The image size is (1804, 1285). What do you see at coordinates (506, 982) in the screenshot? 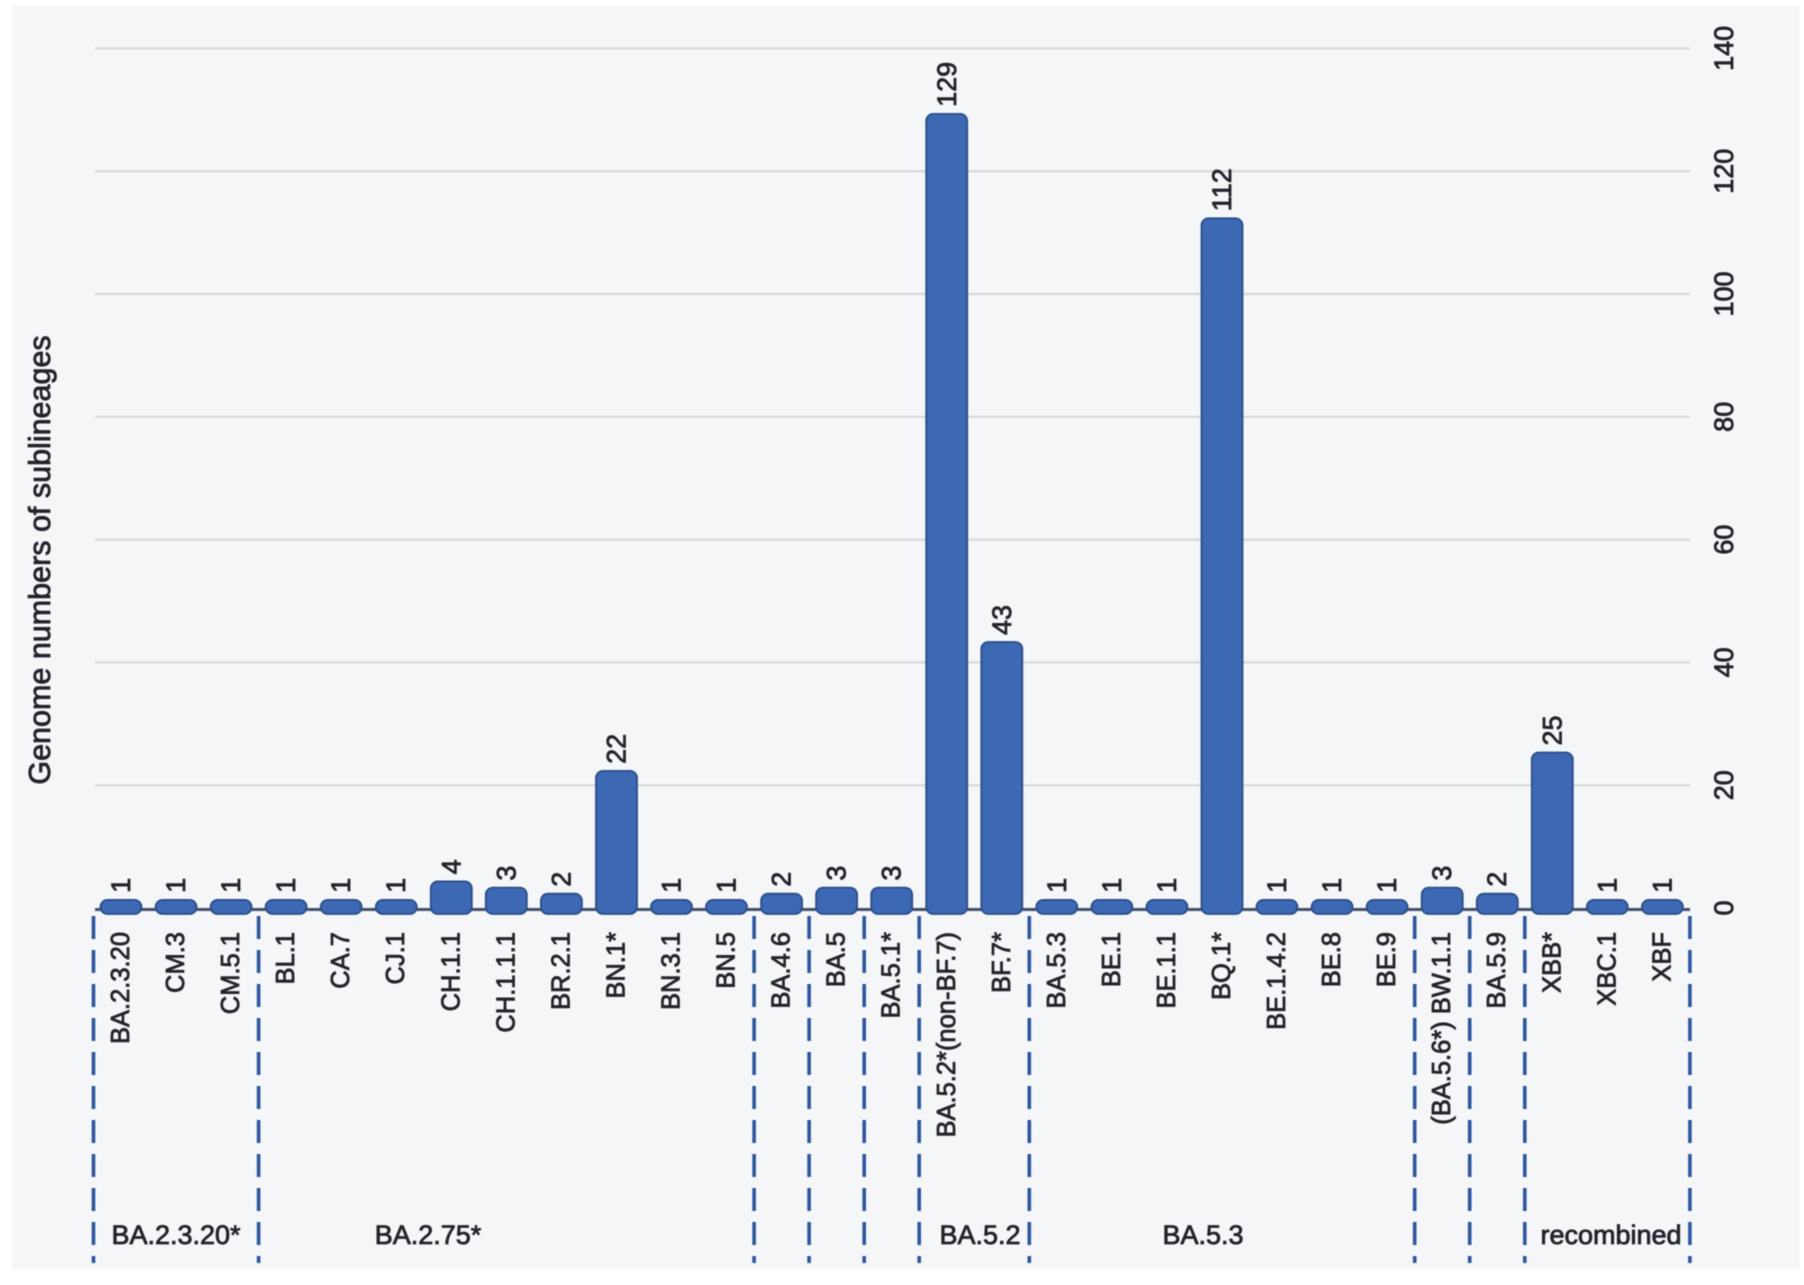
I see `svg-text: CH.1.1.1` at bounding box center [506, 982].